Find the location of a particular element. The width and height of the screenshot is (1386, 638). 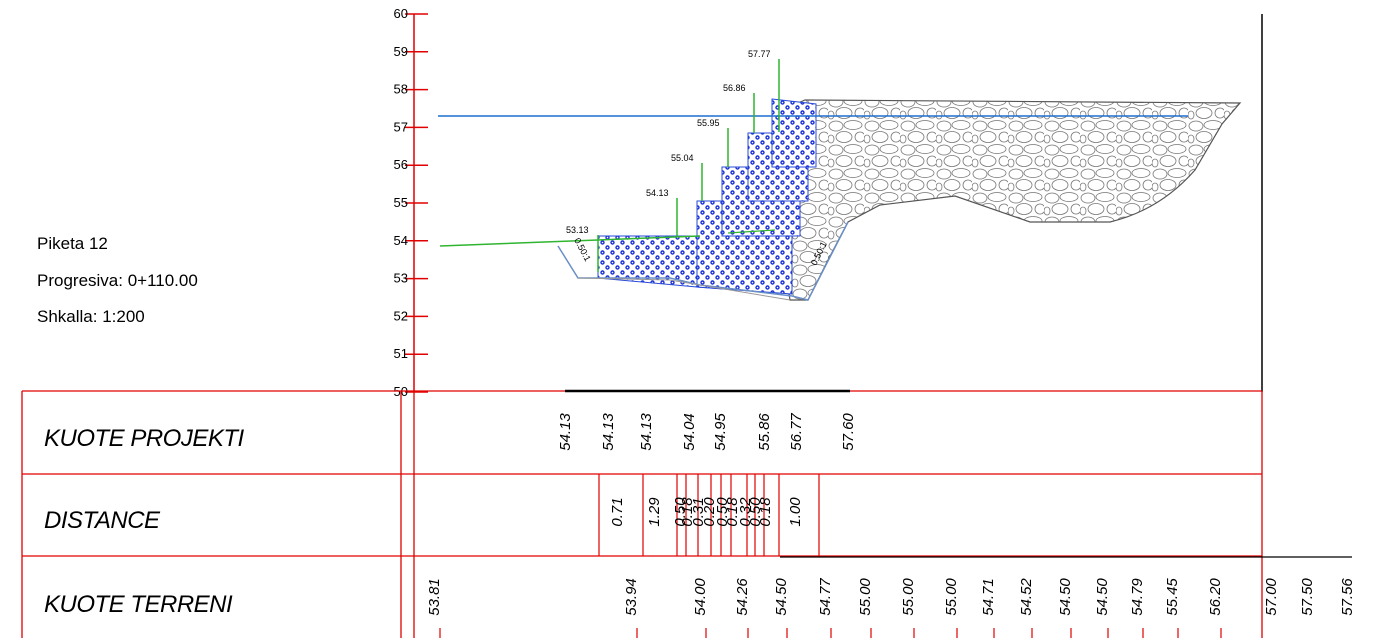

step-elevation-3: 55.04 is located at coordinates (682, 158).